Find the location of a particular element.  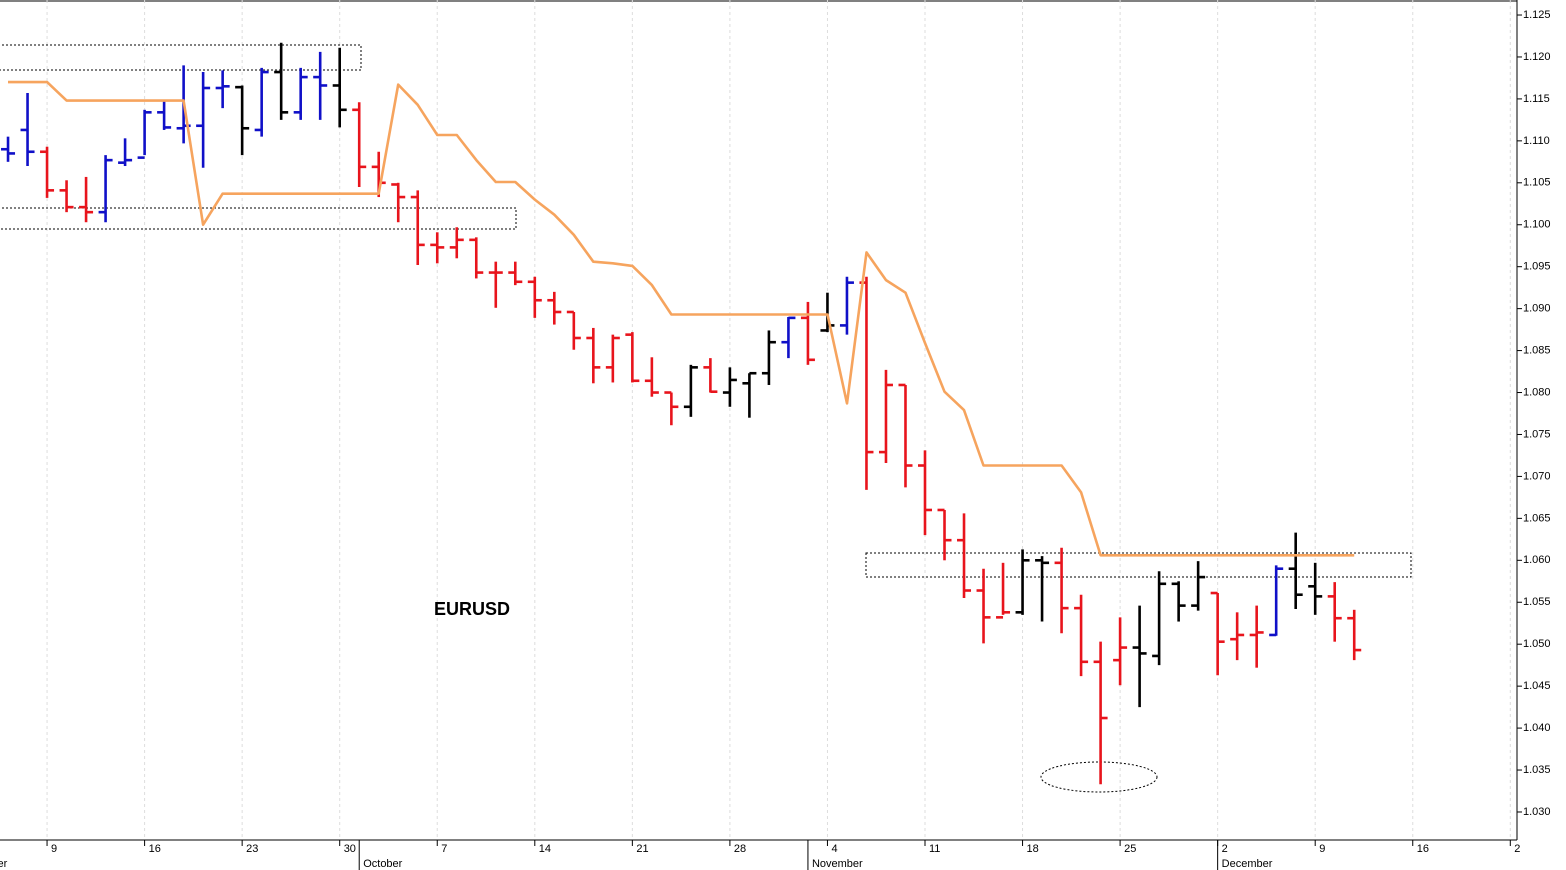

y-tick-label: 1.040 is located at coordinates (1537, 728).